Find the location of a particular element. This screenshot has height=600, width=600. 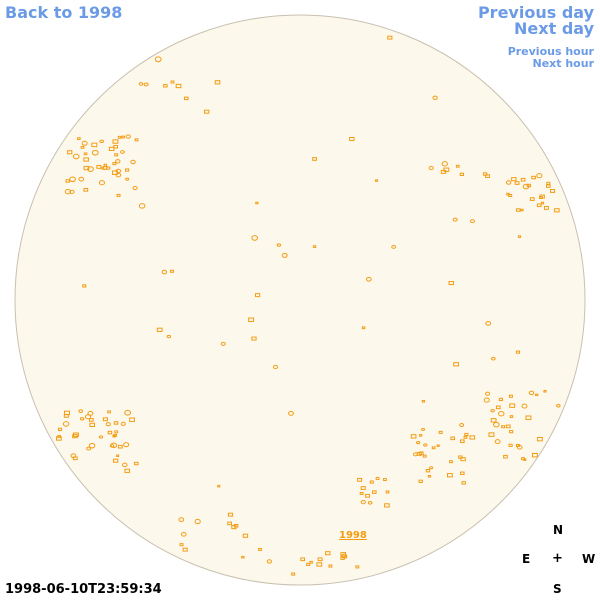

year-link: 1998 is located at coordinates (353, 535).